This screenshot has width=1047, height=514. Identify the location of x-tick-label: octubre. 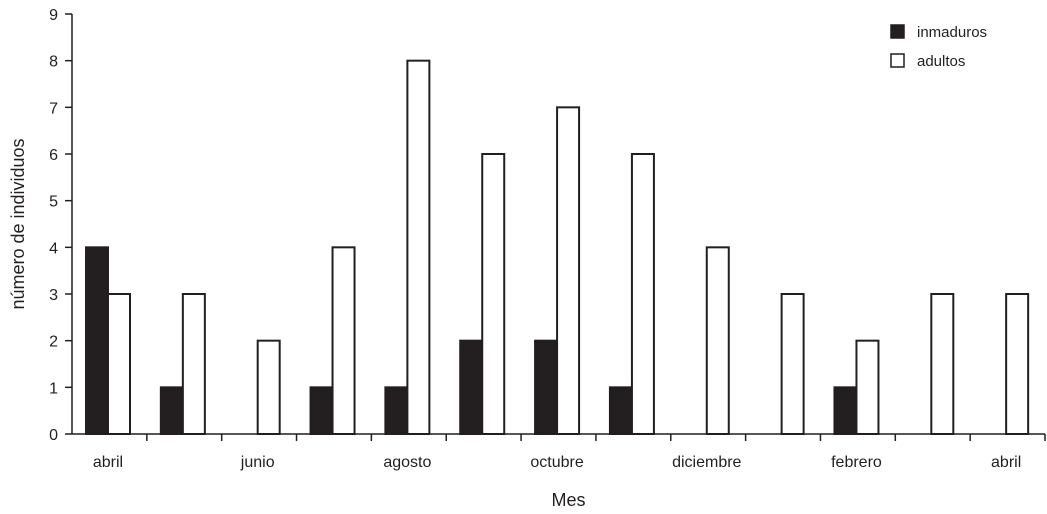
(556, 462).